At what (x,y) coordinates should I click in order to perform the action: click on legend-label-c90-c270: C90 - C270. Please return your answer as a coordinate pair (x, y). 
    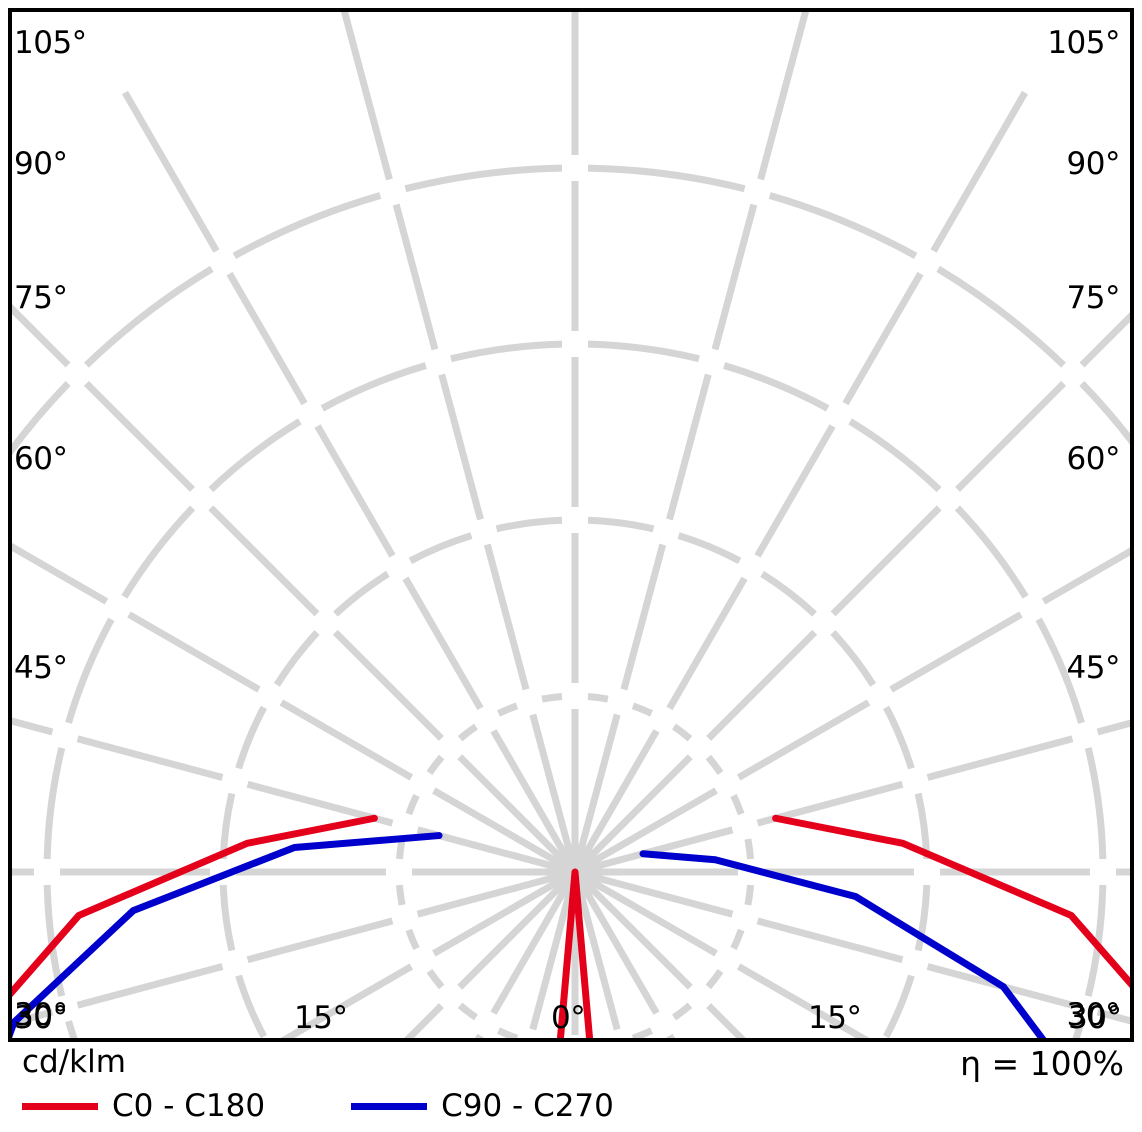
    Looking at the image, I should click on (527, 1106).